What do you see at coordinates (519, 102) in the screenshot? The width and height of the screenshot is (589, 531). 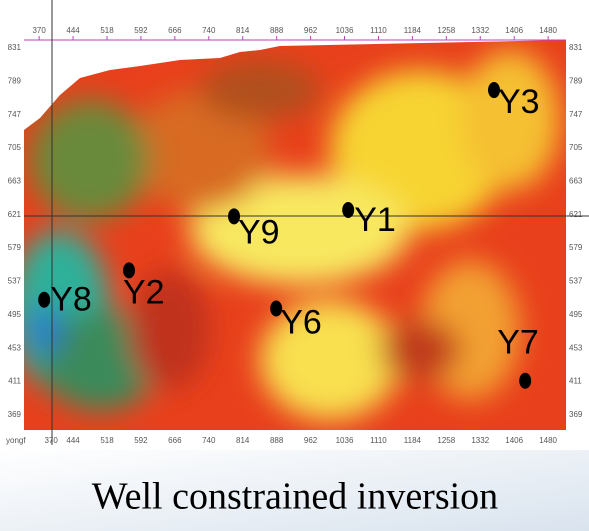 I see `well-label: Y3` at bounding box center [519, 102].